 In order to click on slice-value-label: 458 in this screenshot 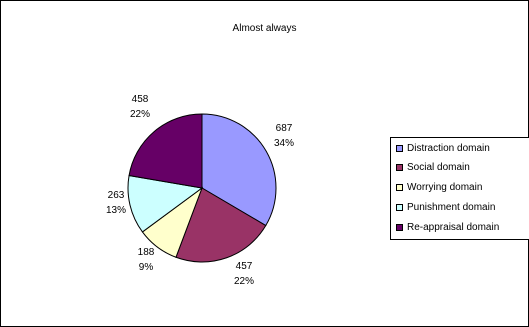, I will do `click(140, 99)`.